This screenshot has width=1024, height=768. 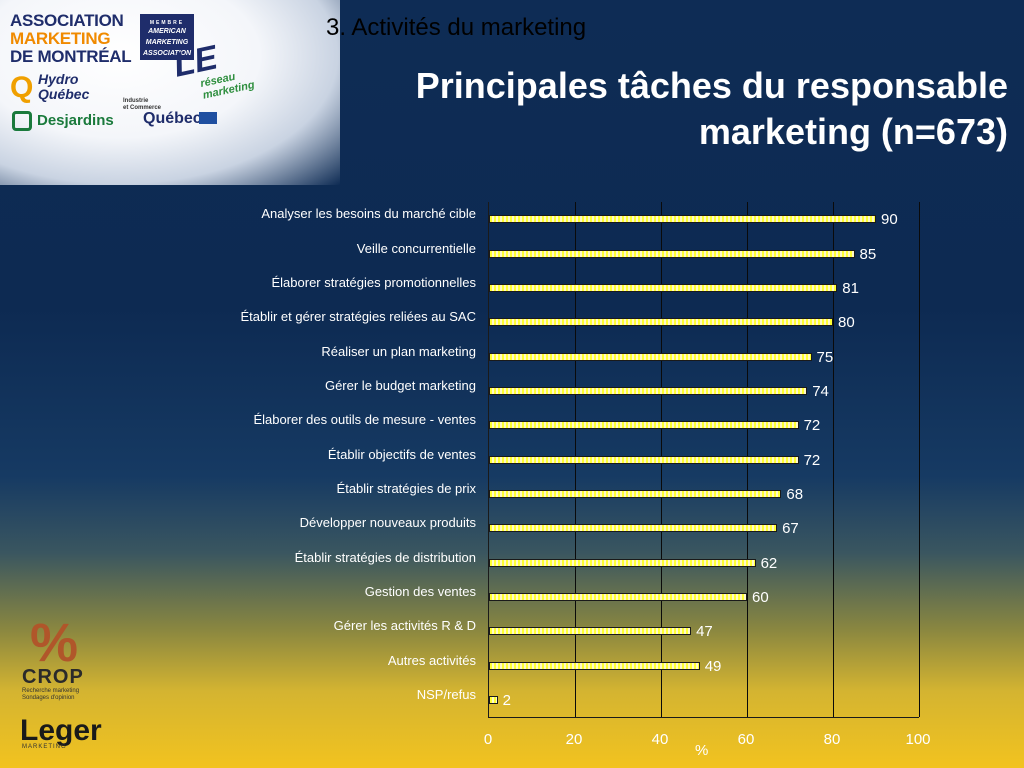 What do you see at coordinates (167, 37) in the screenshot?
I see `ama-logo: MEMBRE AMERICAN MARKETING ASSOCIATION` at bounding box center [167, 37].